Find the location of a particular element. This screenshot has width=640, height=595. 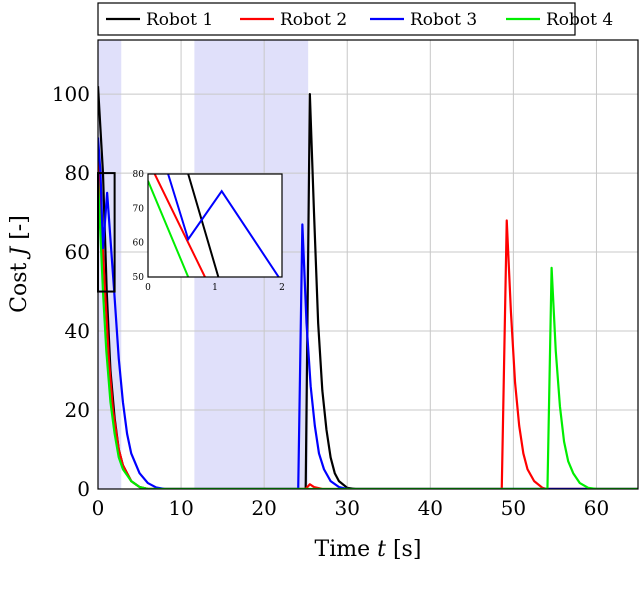

y-tick-label: 0 is located at coordinates (83, 489).